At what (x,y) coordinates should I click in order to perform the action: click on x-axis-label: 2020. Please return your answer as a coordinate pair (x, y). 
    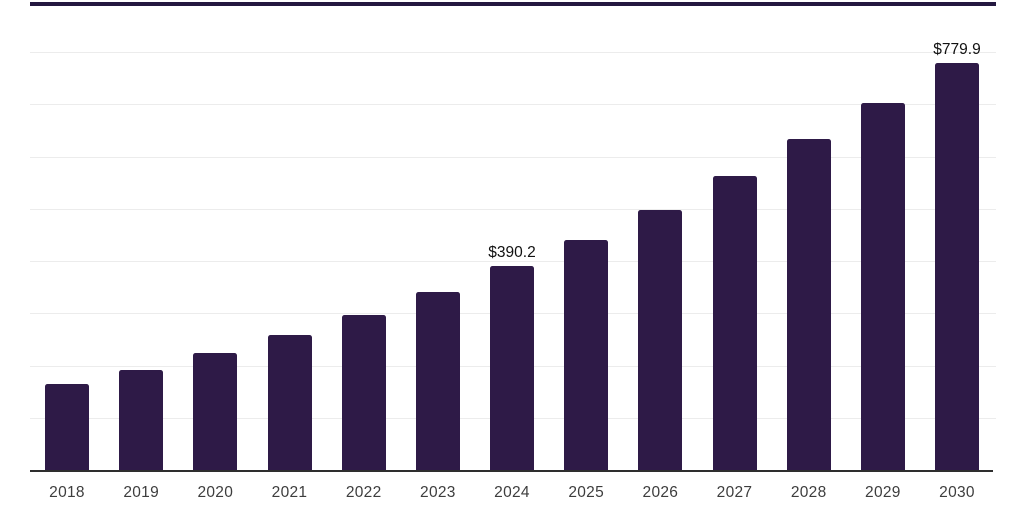
    Looking at the image, I should click on (215, 492).